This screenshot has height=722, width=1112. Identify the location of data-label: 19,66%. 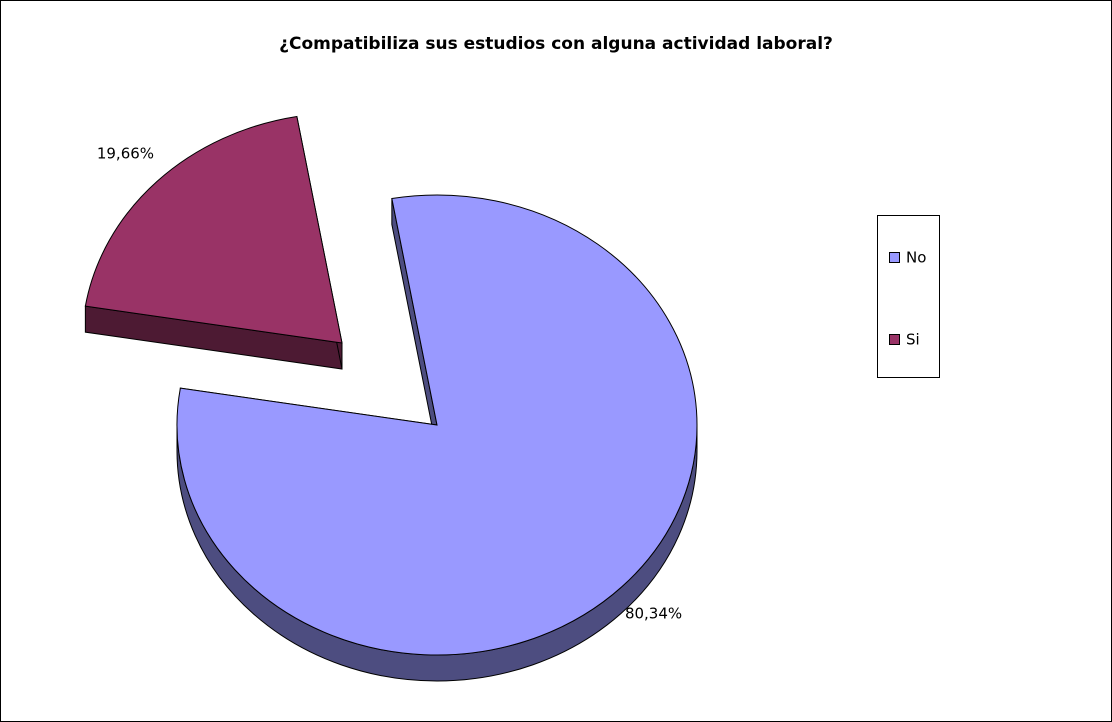
(125, 154).